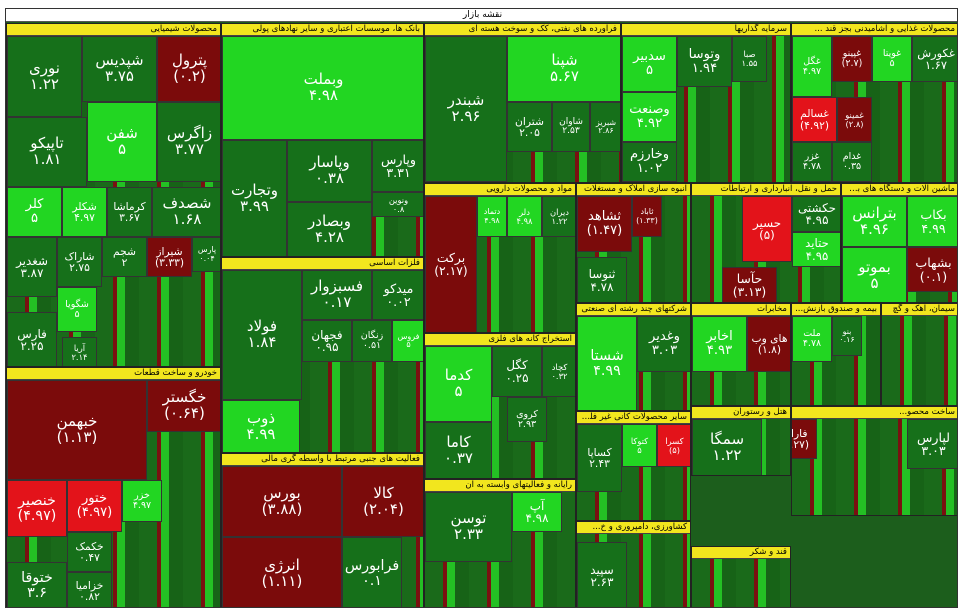 The image size is (963, 613). I want to click on stock-tile: شبریز ۲.۸۶, so click(605, 127).